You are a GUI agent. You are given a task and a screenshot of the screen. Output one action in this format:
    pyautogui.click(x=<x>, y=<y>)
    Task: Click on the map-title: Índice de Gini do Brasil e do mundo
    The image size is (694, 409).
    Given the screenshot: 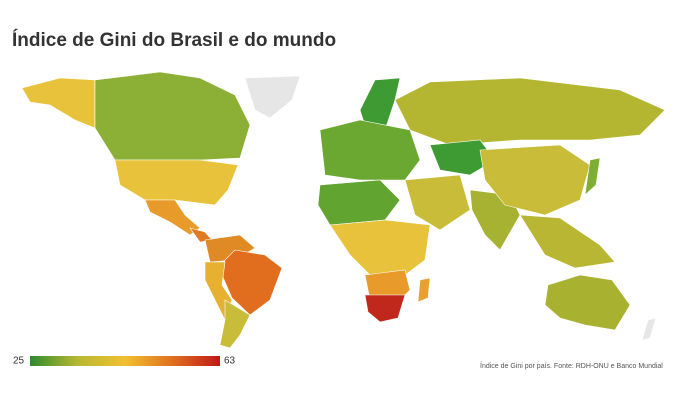 What is the action you would take?
    pyautogui.click(x=174, y=40)
    